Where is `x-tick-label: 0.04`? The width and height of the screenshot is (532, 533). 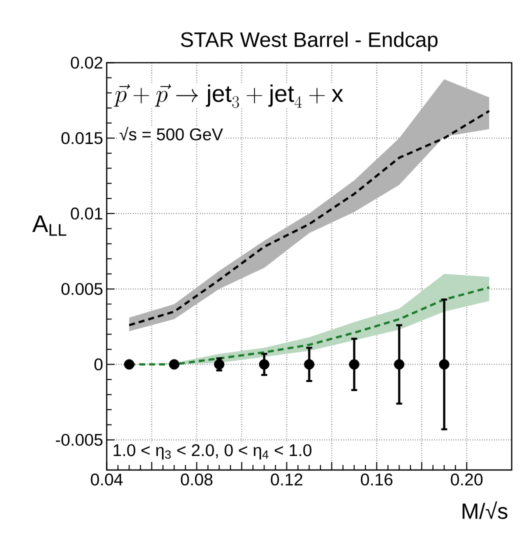
x-tick-label: 0.04 is located at coordinates (106, 480).